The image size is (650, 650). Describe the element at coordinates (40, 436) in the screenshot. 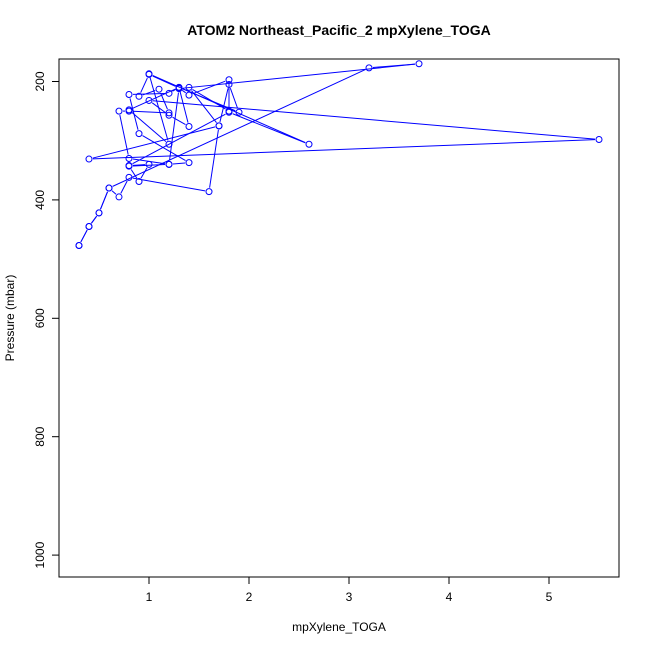

I see `y-tick-label: 800` at that location.